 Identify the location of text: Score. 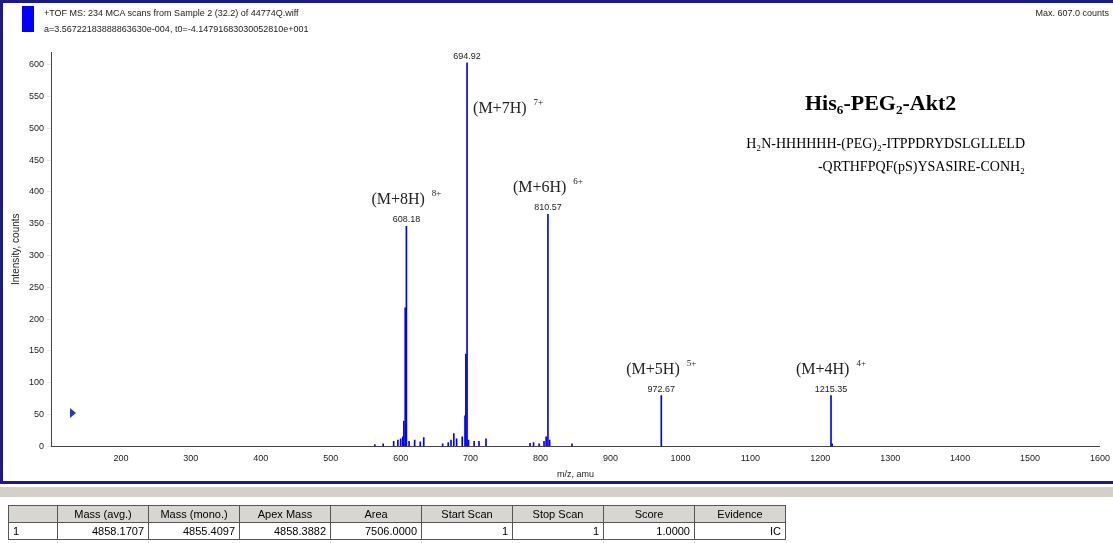
(649, 514).